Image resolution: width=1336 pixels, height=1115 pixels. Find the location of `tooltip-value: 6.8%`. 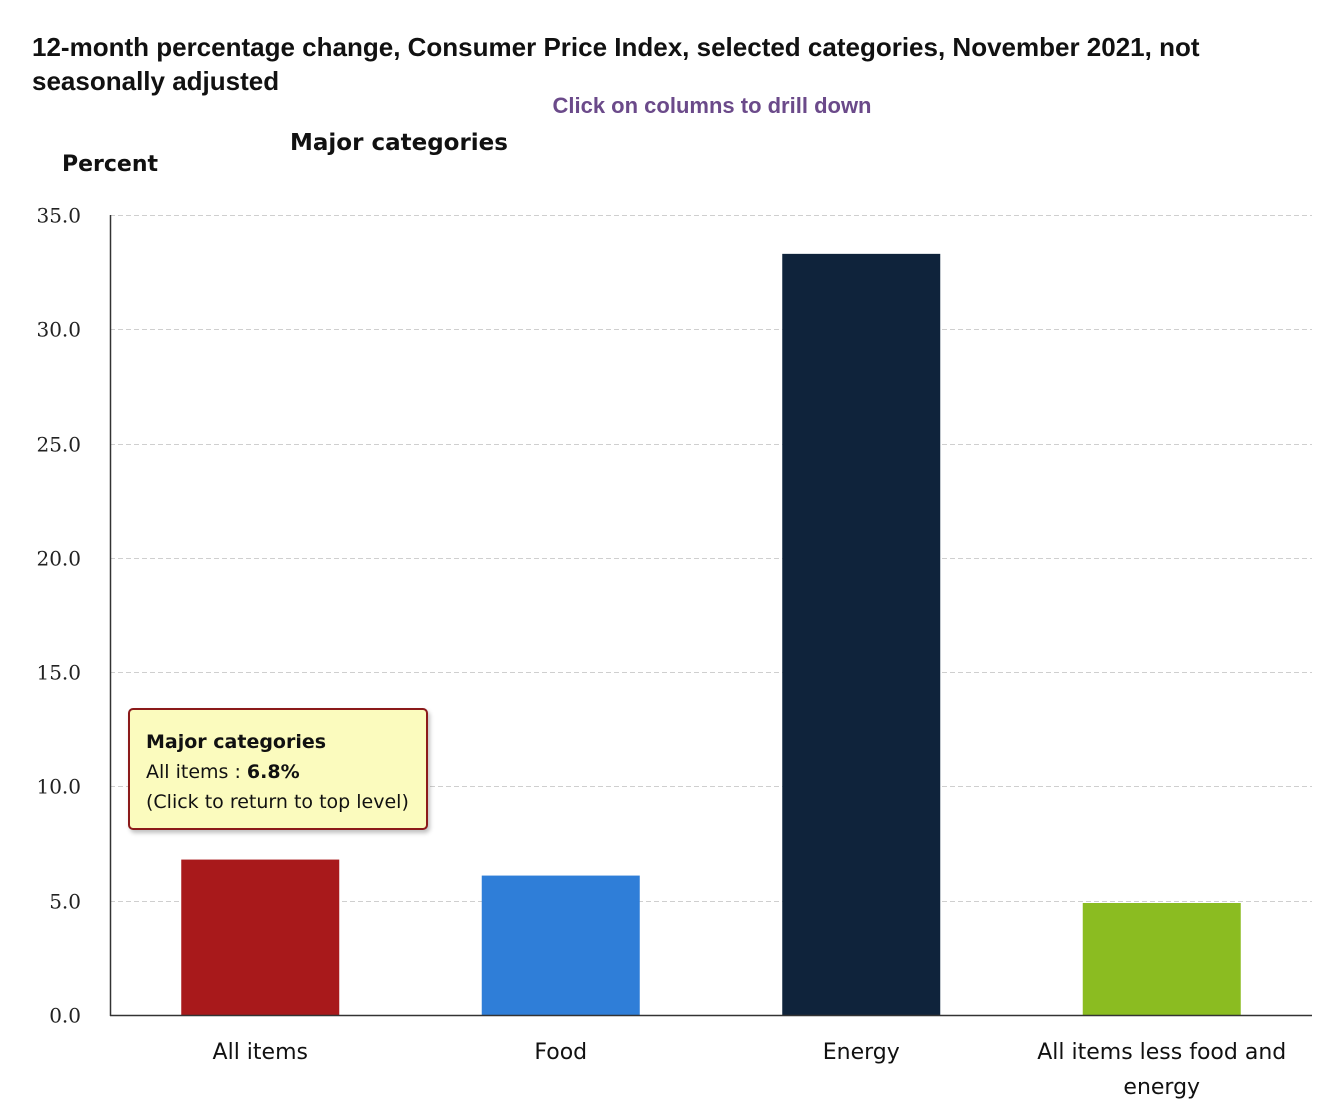

tooltip-value: 6.8% is located at coordinates (273, 772).